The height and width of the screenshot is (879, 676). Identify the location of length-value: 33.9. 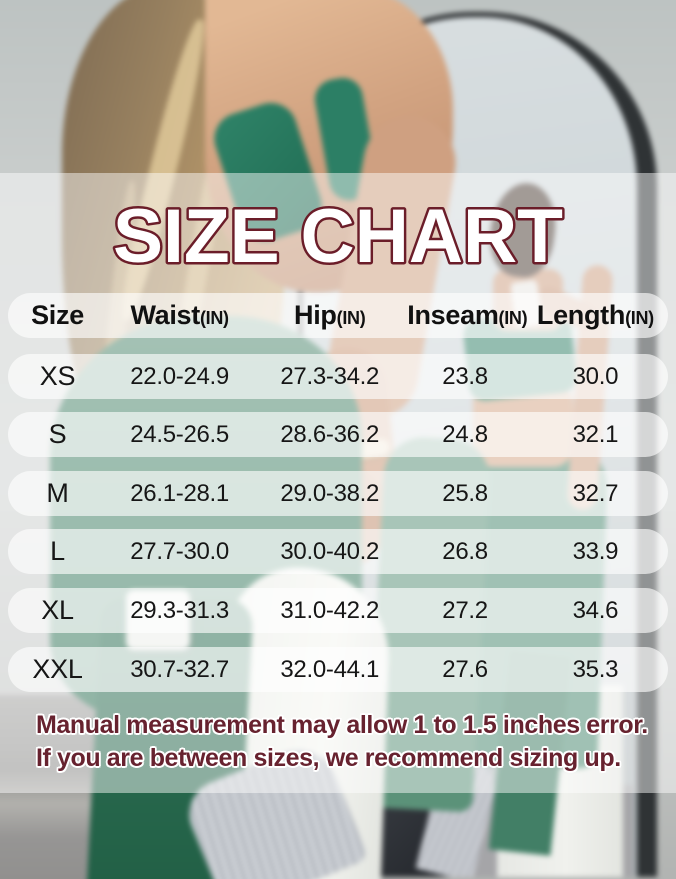
(595, 551).